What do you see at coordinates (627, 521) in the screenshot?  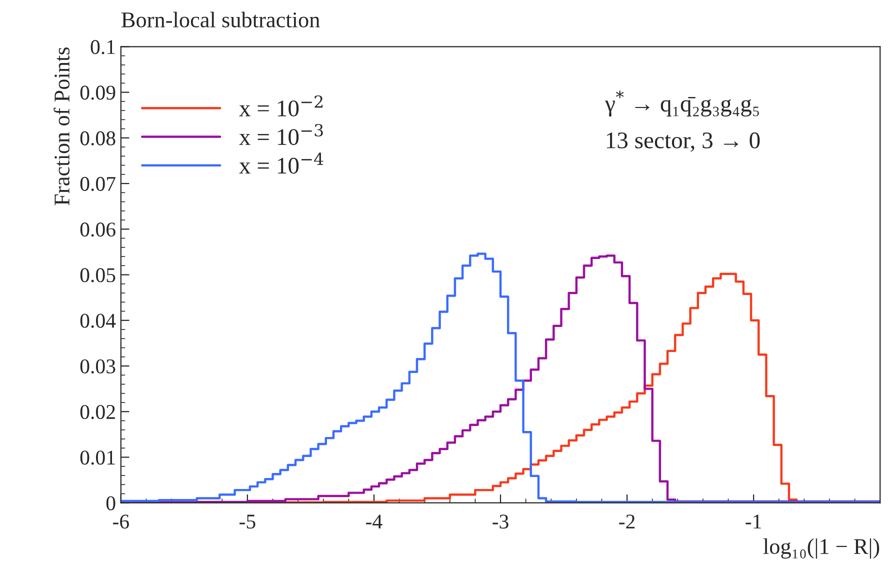 I see `x-tick-label: -2` at bounding box center [627, 521].